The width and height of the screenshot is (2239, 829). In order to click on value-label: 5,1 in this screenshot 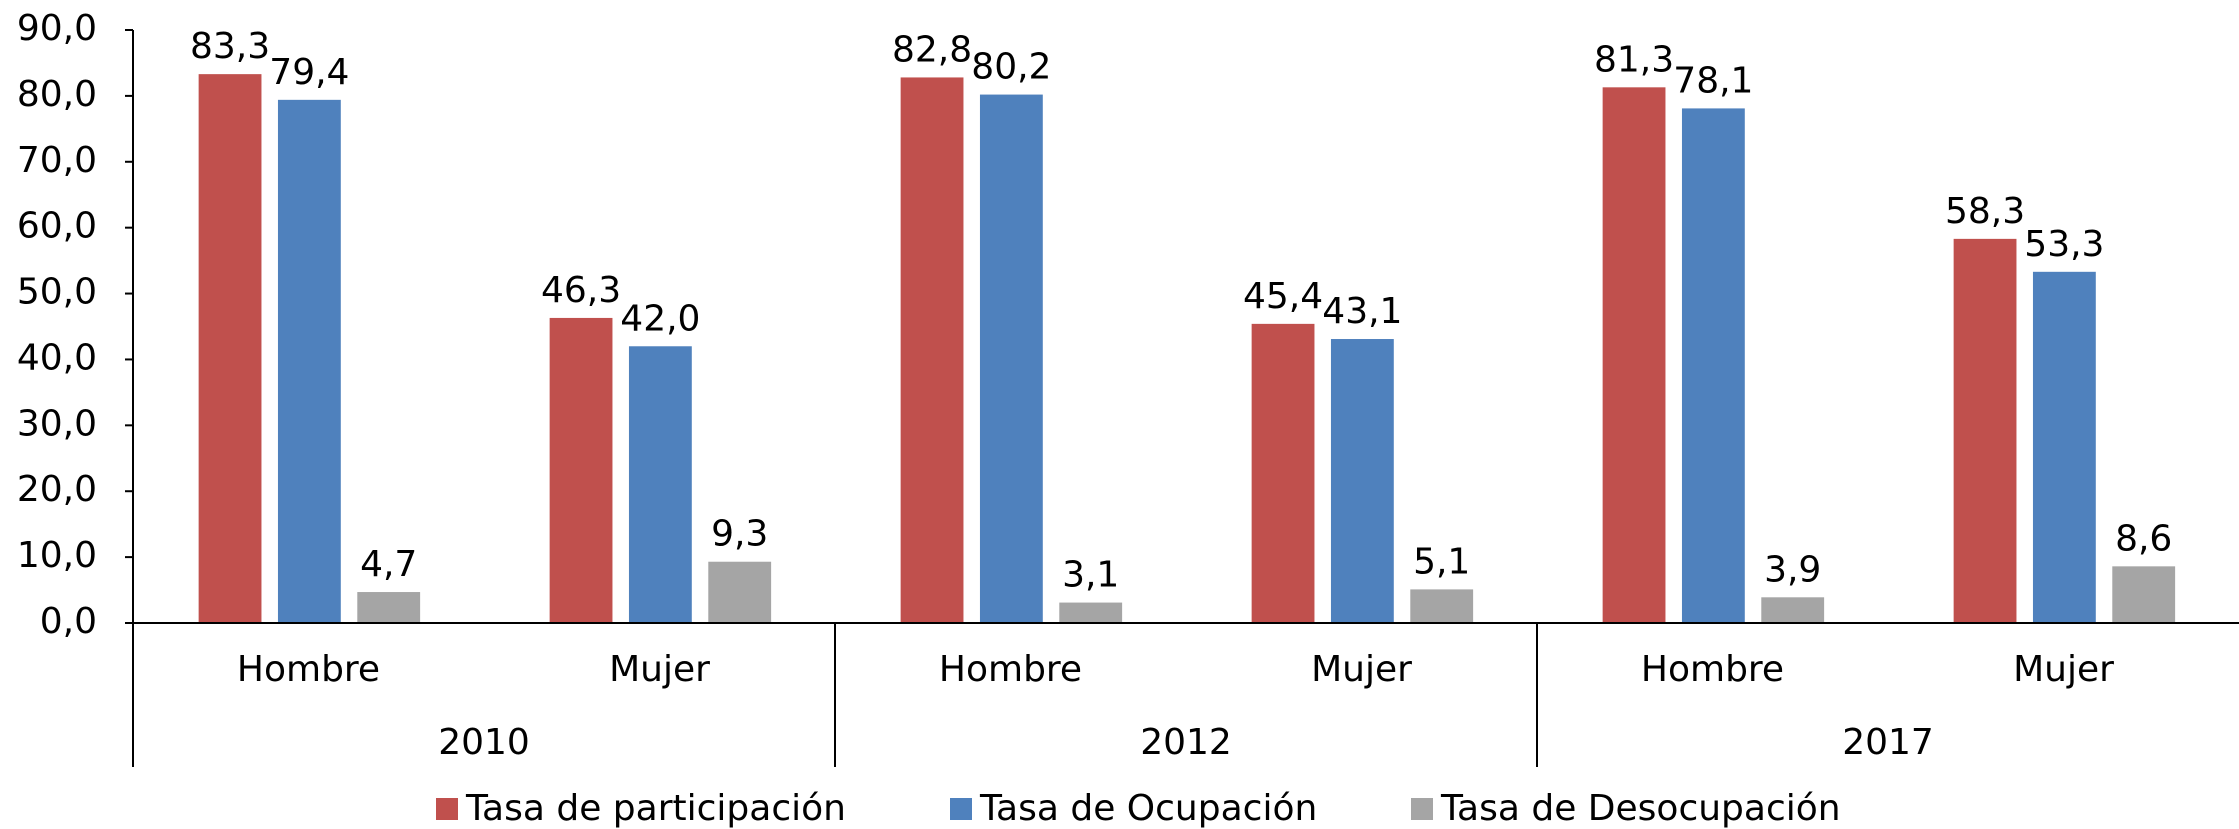, I will do `click(1441, 561)`.